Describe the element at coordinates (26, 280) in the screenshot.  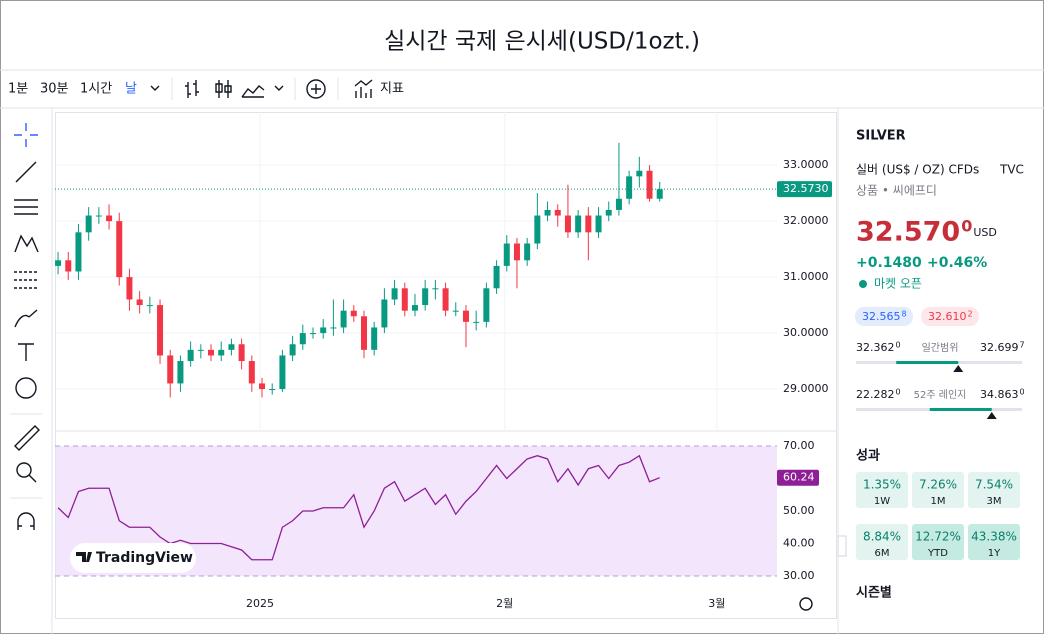
I see `projection-tool` at that location.